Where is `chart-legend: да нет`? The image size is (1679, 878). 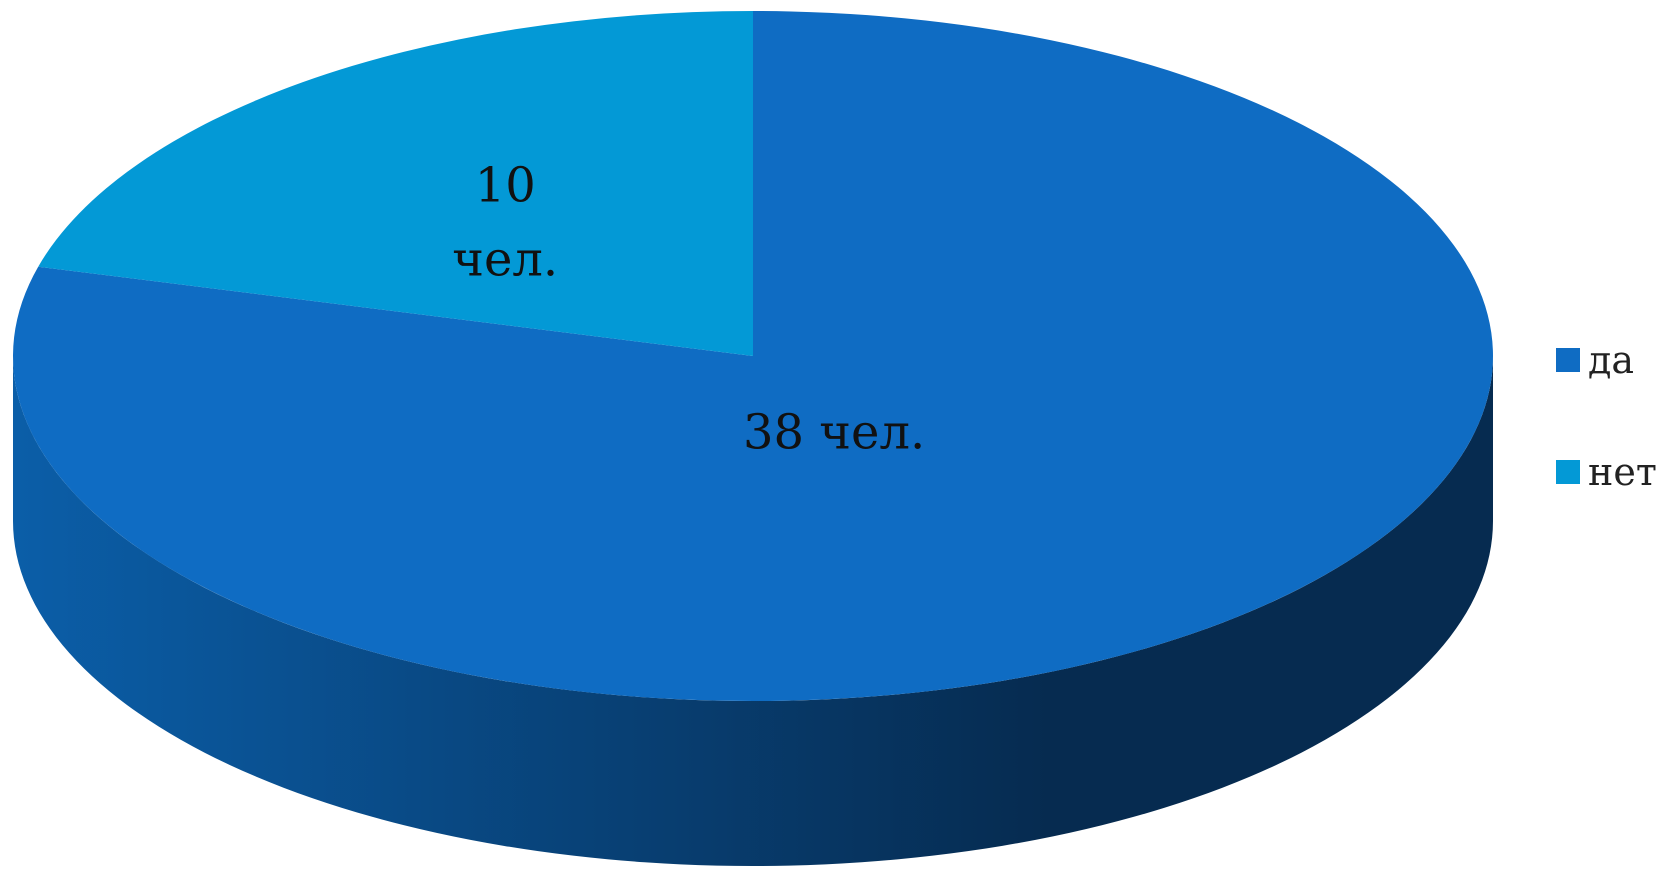 chart-legend: да нет is located at coordinates (1616, 450).